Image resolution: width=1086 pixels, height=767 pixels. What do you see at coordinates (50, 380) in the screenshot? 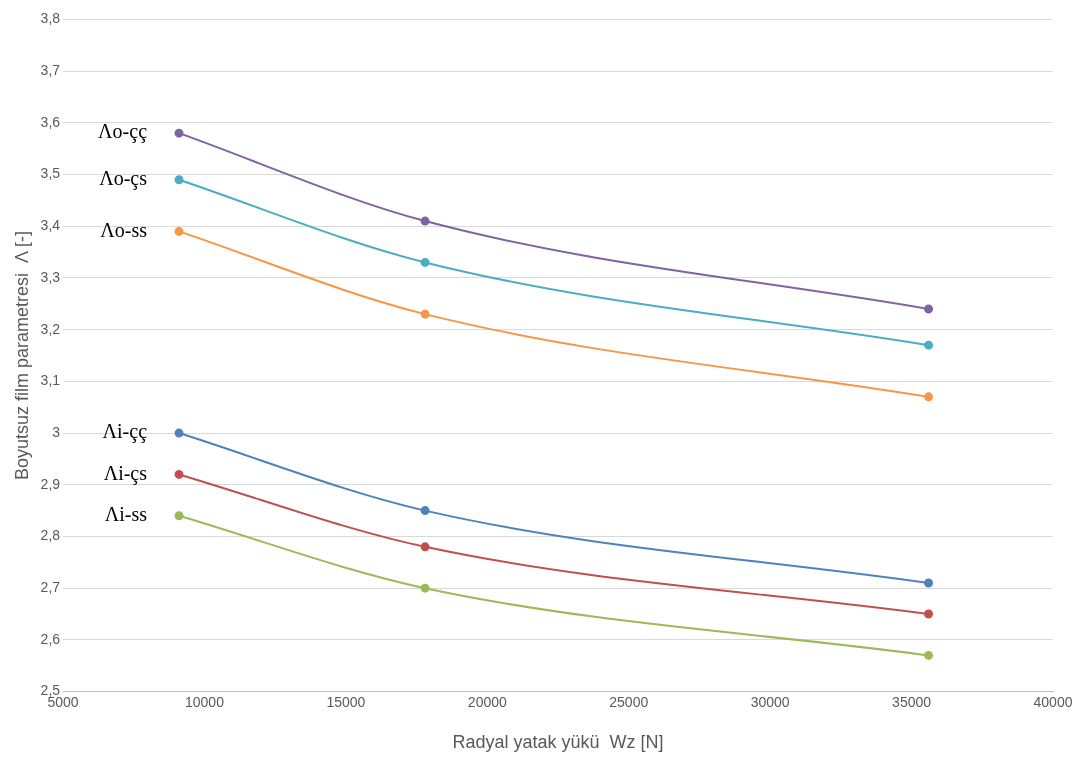
I see `y-tick-label: 3,1` at bounding box center [50, 380].